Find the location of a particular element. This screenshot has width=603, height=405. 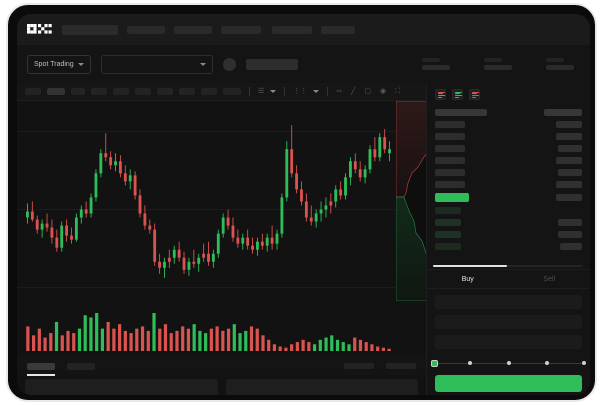

toolbar-divider is located at coordinates (285, 91).